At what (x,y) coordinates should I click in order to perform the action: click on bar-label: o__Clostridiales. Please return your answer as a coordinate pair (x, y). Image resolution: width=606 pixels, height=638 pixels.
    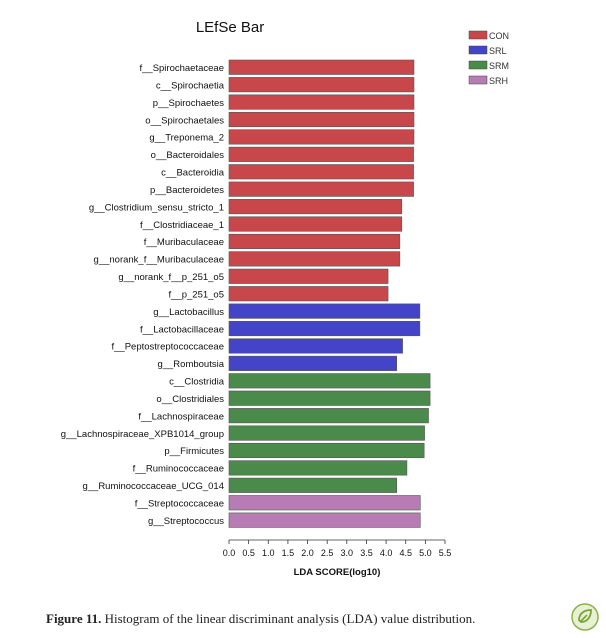
    Looking at the image, I should click on (190, 399).